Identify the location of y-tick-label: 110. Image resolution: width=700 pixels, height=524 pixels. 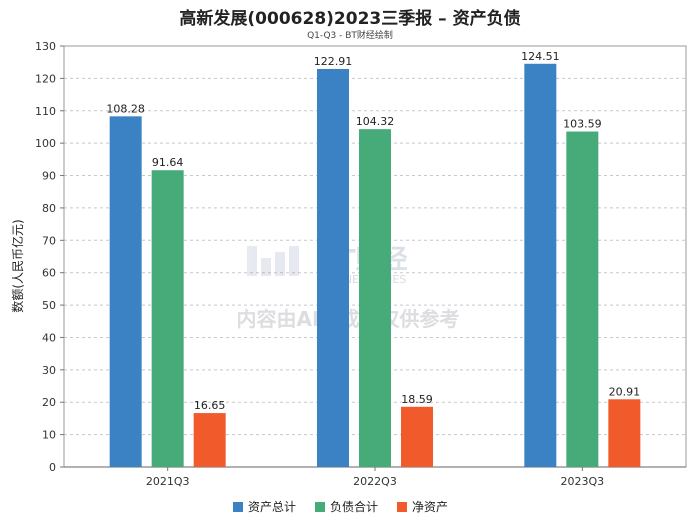
(45, 111).